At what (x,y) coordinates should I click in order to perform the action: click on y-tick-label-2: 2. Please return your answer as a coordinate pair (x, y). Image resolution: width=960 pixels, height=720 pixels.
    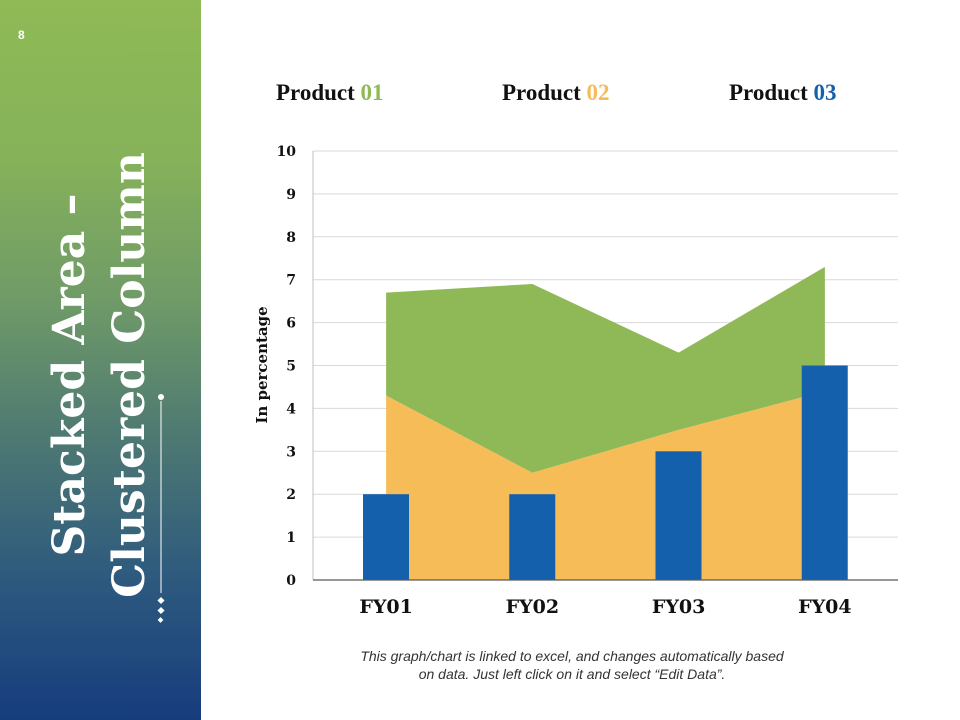
    Looking at the image, I should click on (291, 495).